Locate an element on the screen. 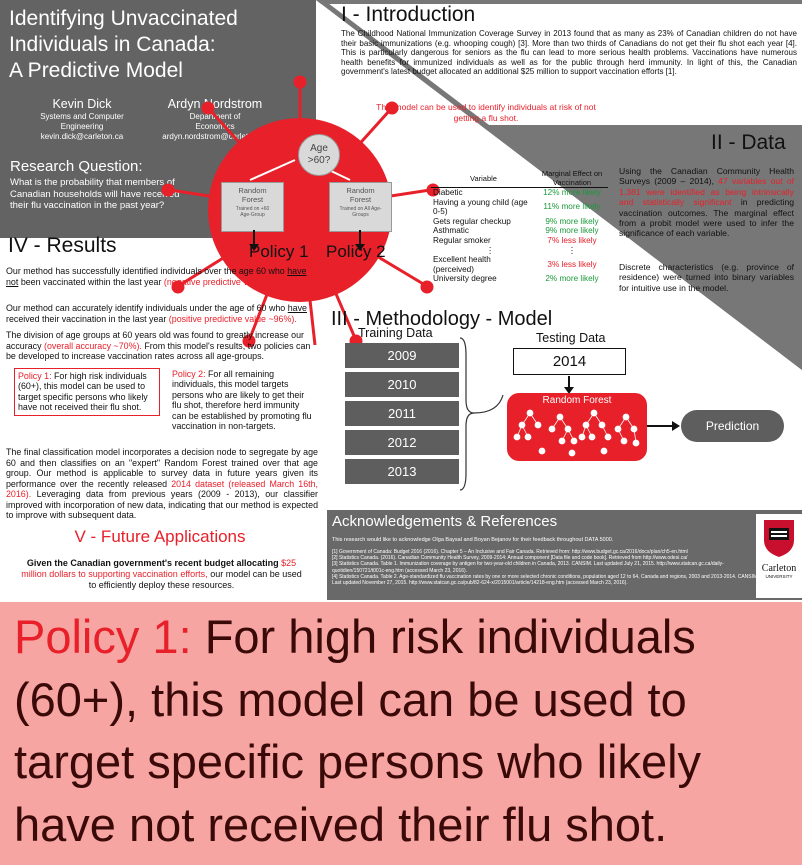 The image size is (802, 865). results-heading: IV - Results is located at coordinates (62, 245).